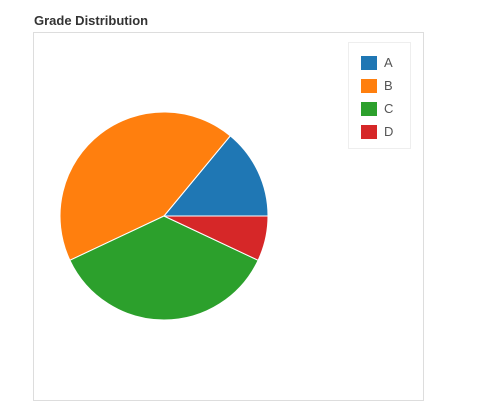 The image size is (493, 416). I want to click on legend-item-a: A, so click(377, 63).